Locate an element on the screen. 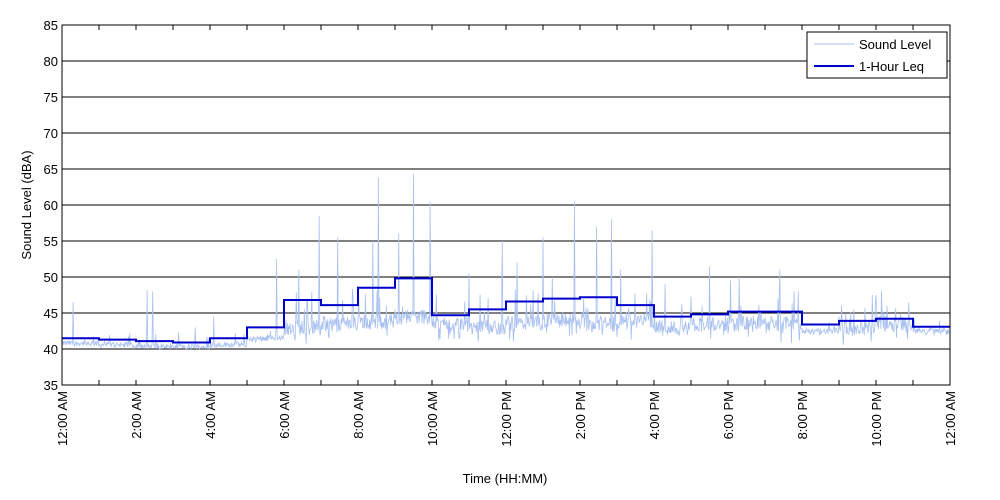  y-tick-label: 45 is located at coordinates (51, 313).